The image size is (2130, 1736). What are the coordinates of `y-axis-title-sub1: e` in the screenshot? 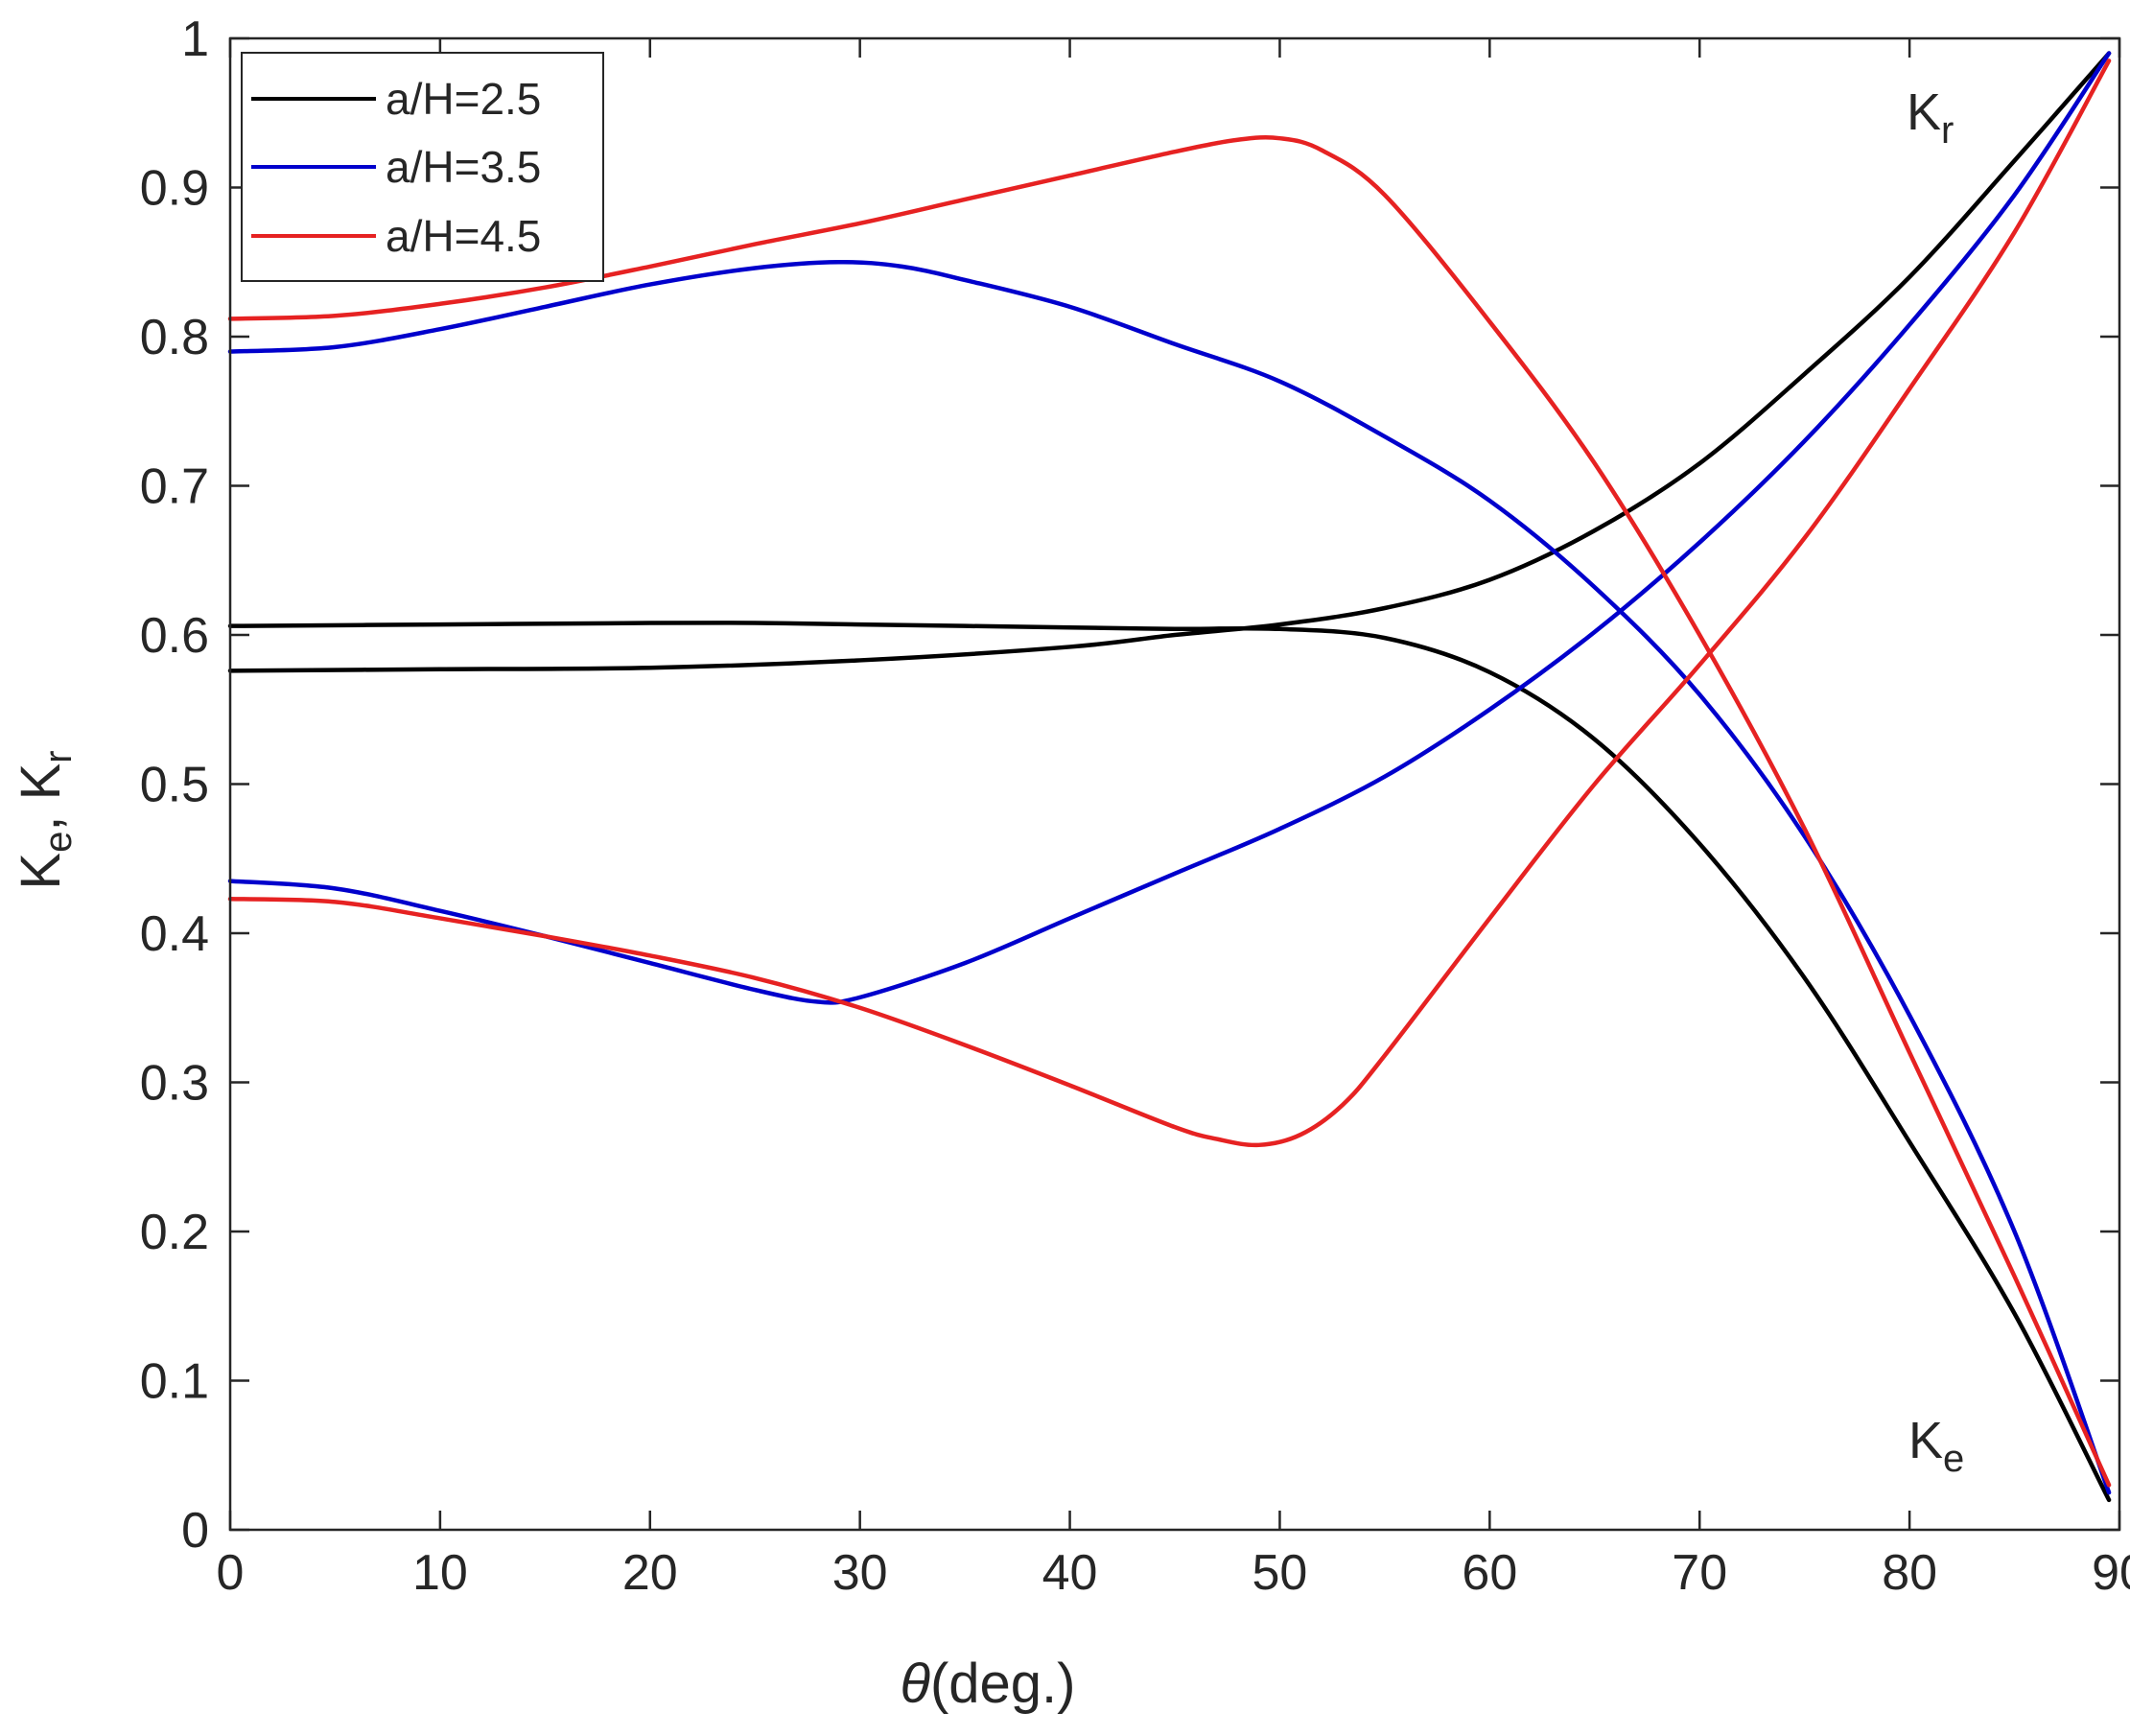 It's located at (58, 842).